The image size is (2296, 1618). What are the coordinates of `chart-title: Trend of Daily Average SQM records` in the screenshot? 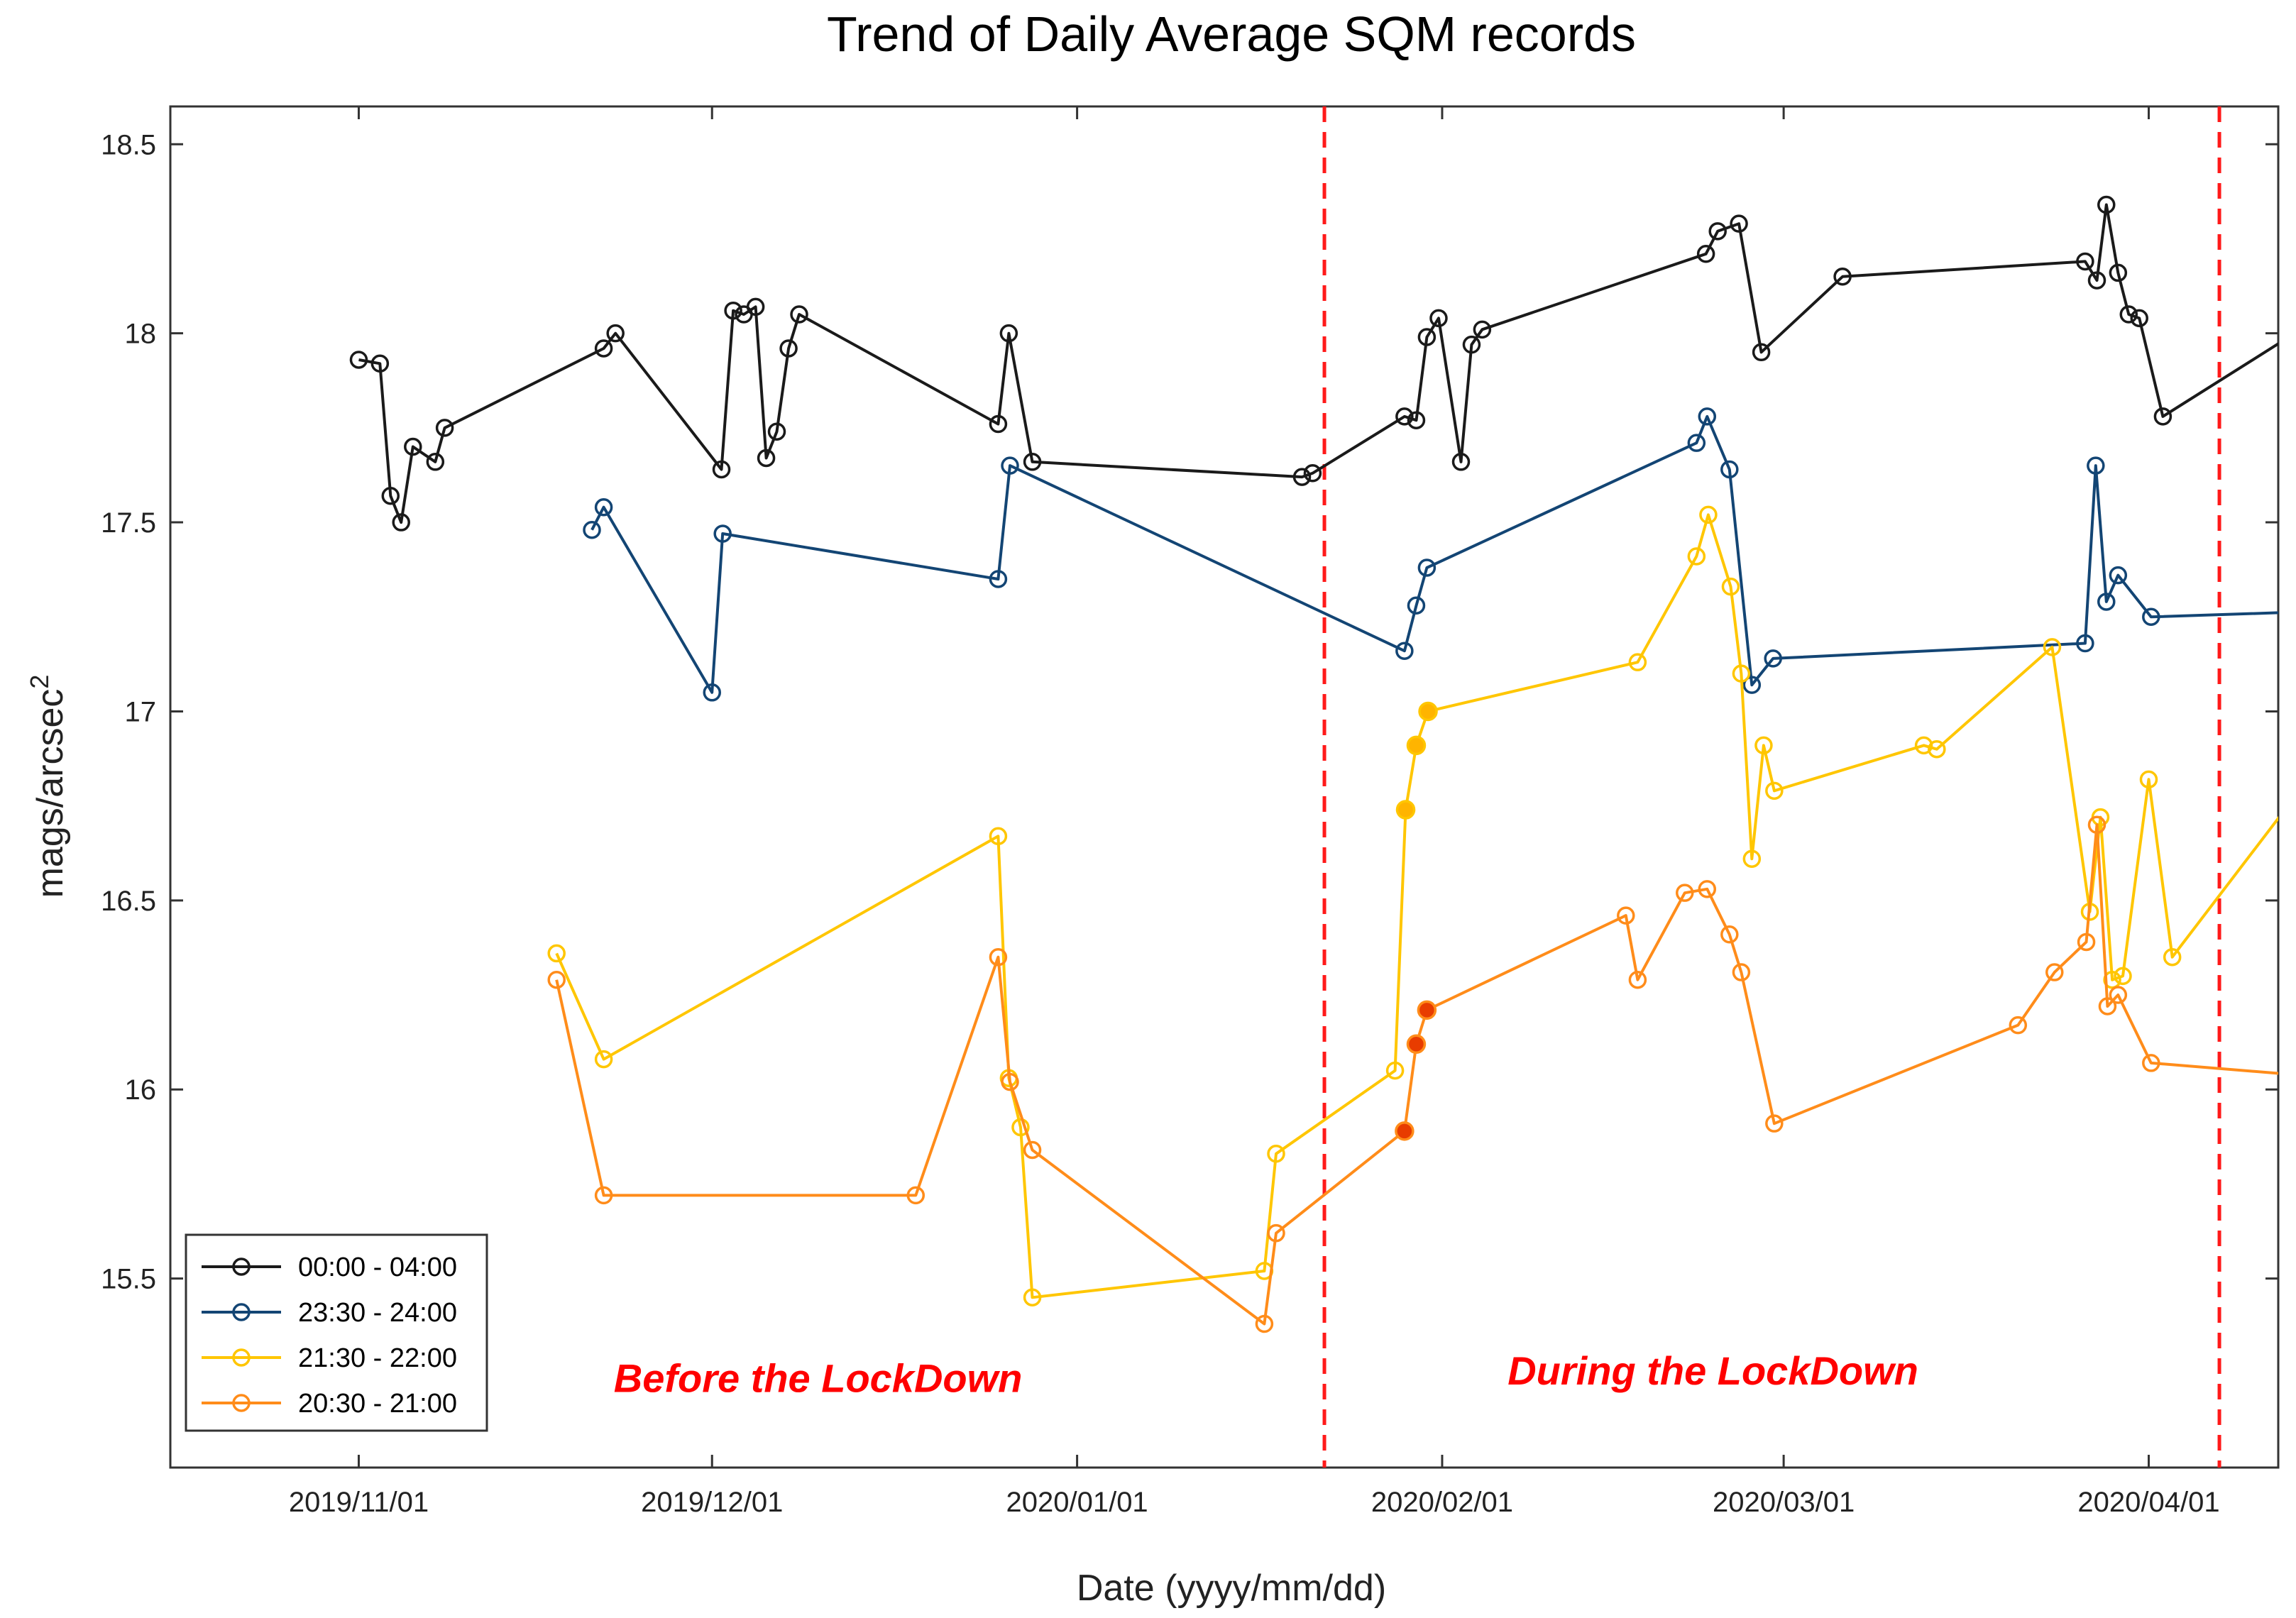 It's located at (1231, 34).